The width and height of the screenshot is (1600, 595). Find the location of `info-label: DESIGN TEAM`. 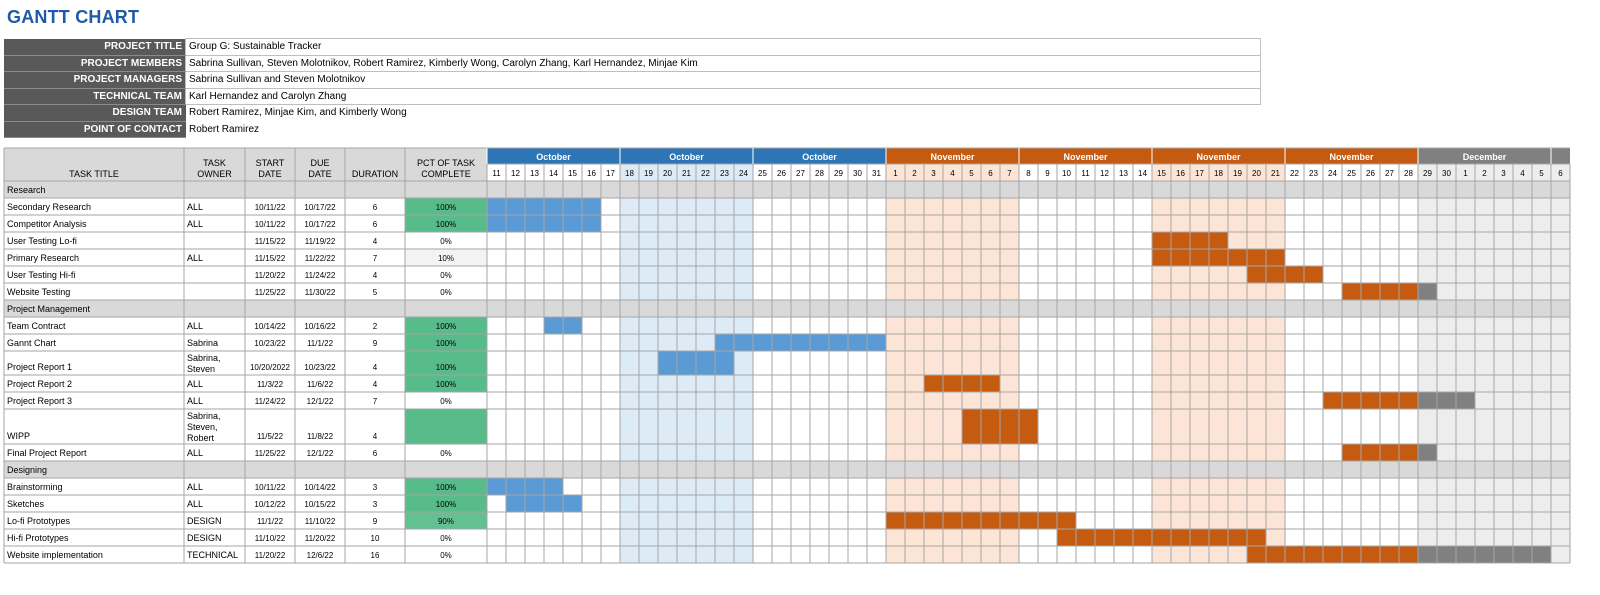

info-label: DESIGN TEAM is located at coordinates (95, 113).